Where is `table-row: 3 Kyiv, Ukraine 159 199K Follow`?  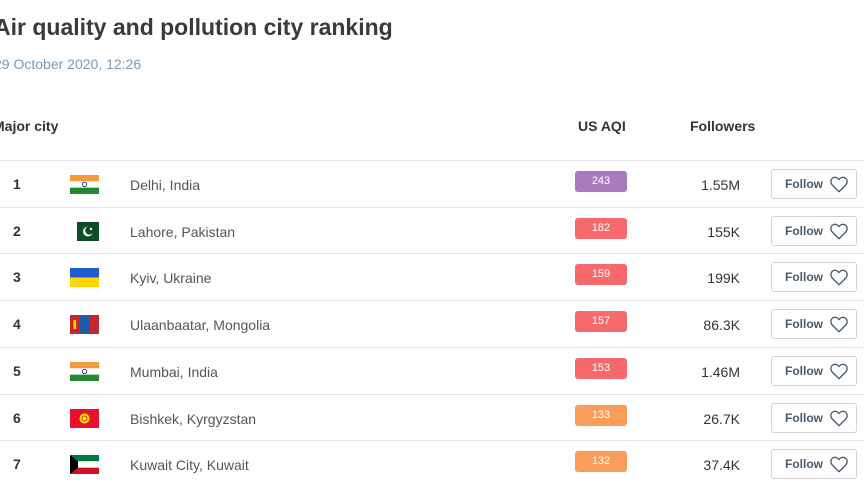
table-row: 3 Kyiv, Ukraine 159 199K Follow is located at coordinates (432, 276).